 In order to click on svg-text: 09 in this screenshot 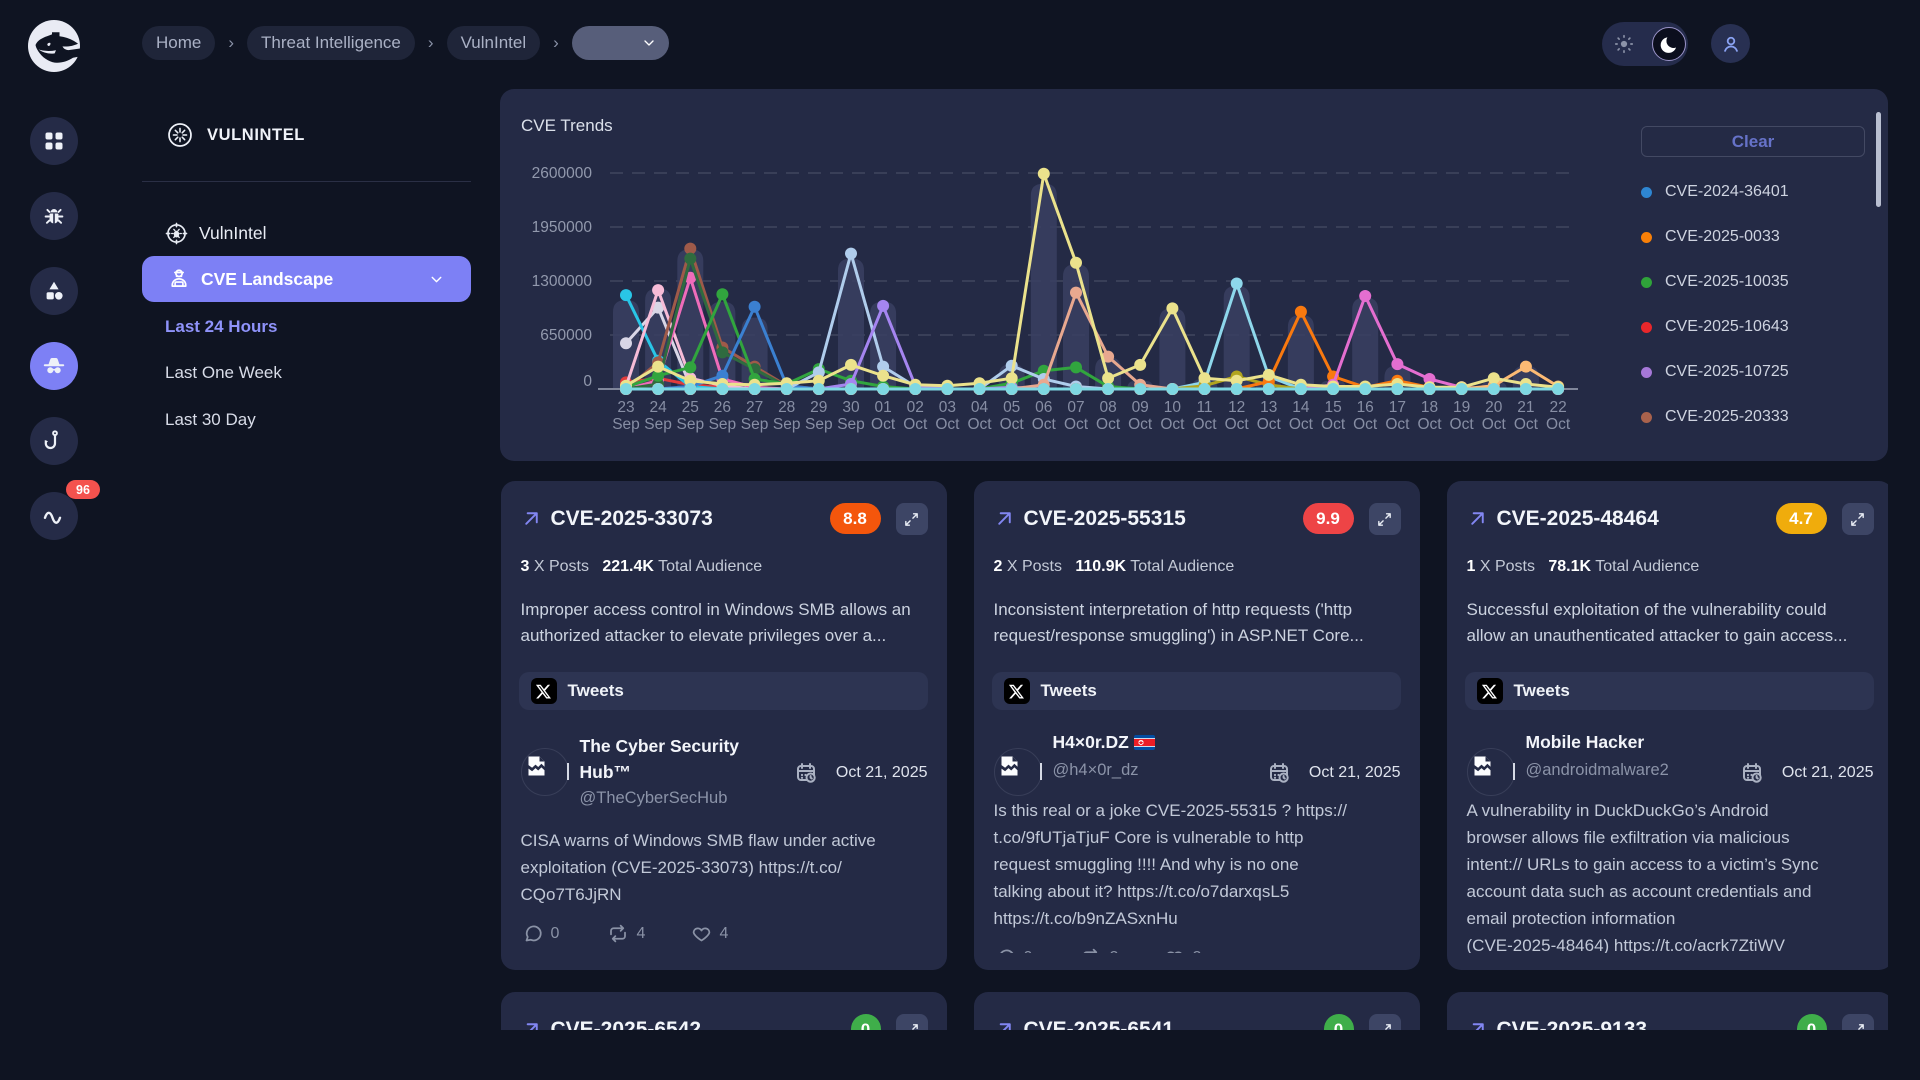, I will do `click(1140, 407)`.